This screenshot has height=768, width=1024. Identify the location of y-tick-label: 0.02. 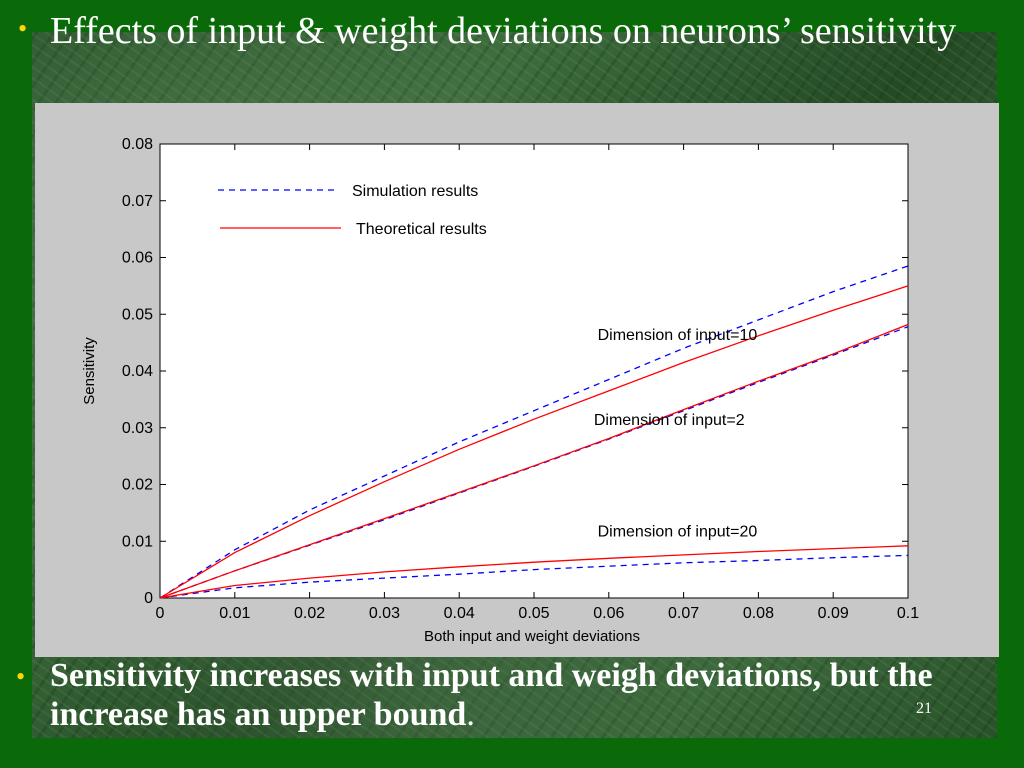
(137, 485).